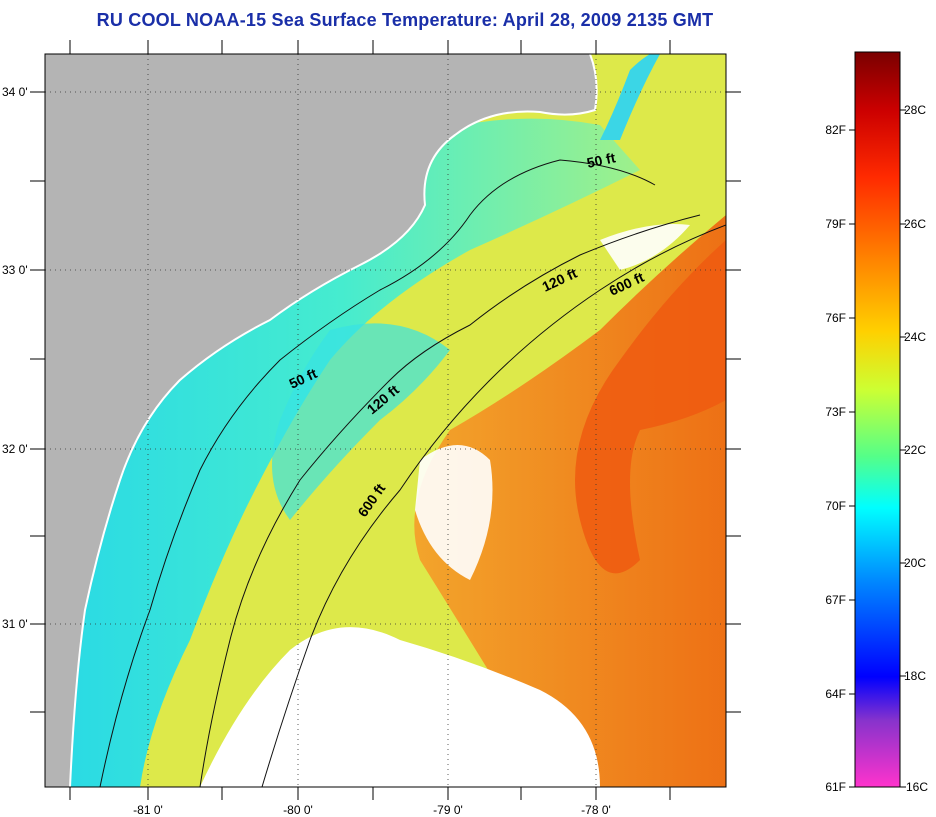 The width and height of the screenshot is (936, 817). Describe the element at coordinates (917, 787) in the screenshot. I see `colorbar-c-16: 16C` at that location.